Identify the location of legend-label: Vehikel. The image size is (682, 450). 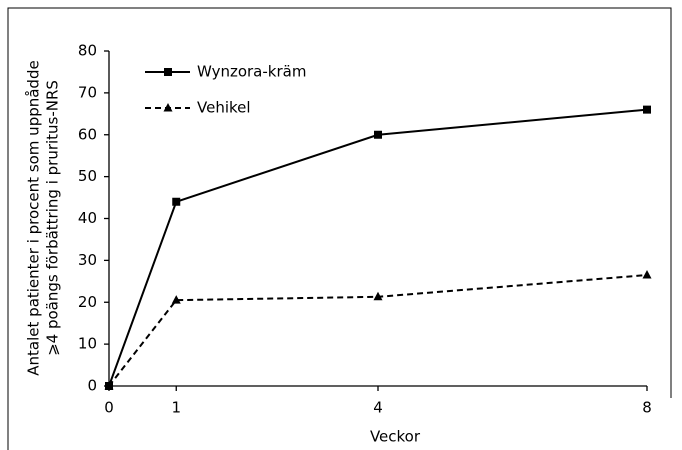
(224, 108).